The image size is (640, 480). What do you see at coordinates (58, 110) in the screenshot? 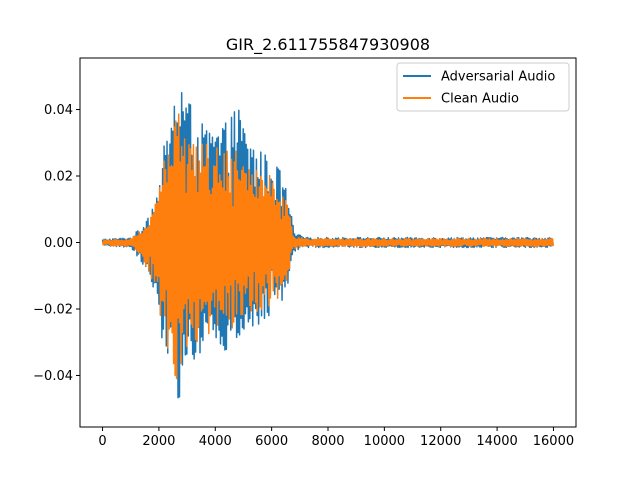
I see `y-tick-label: 0.04` at bounding box center [58, 110].